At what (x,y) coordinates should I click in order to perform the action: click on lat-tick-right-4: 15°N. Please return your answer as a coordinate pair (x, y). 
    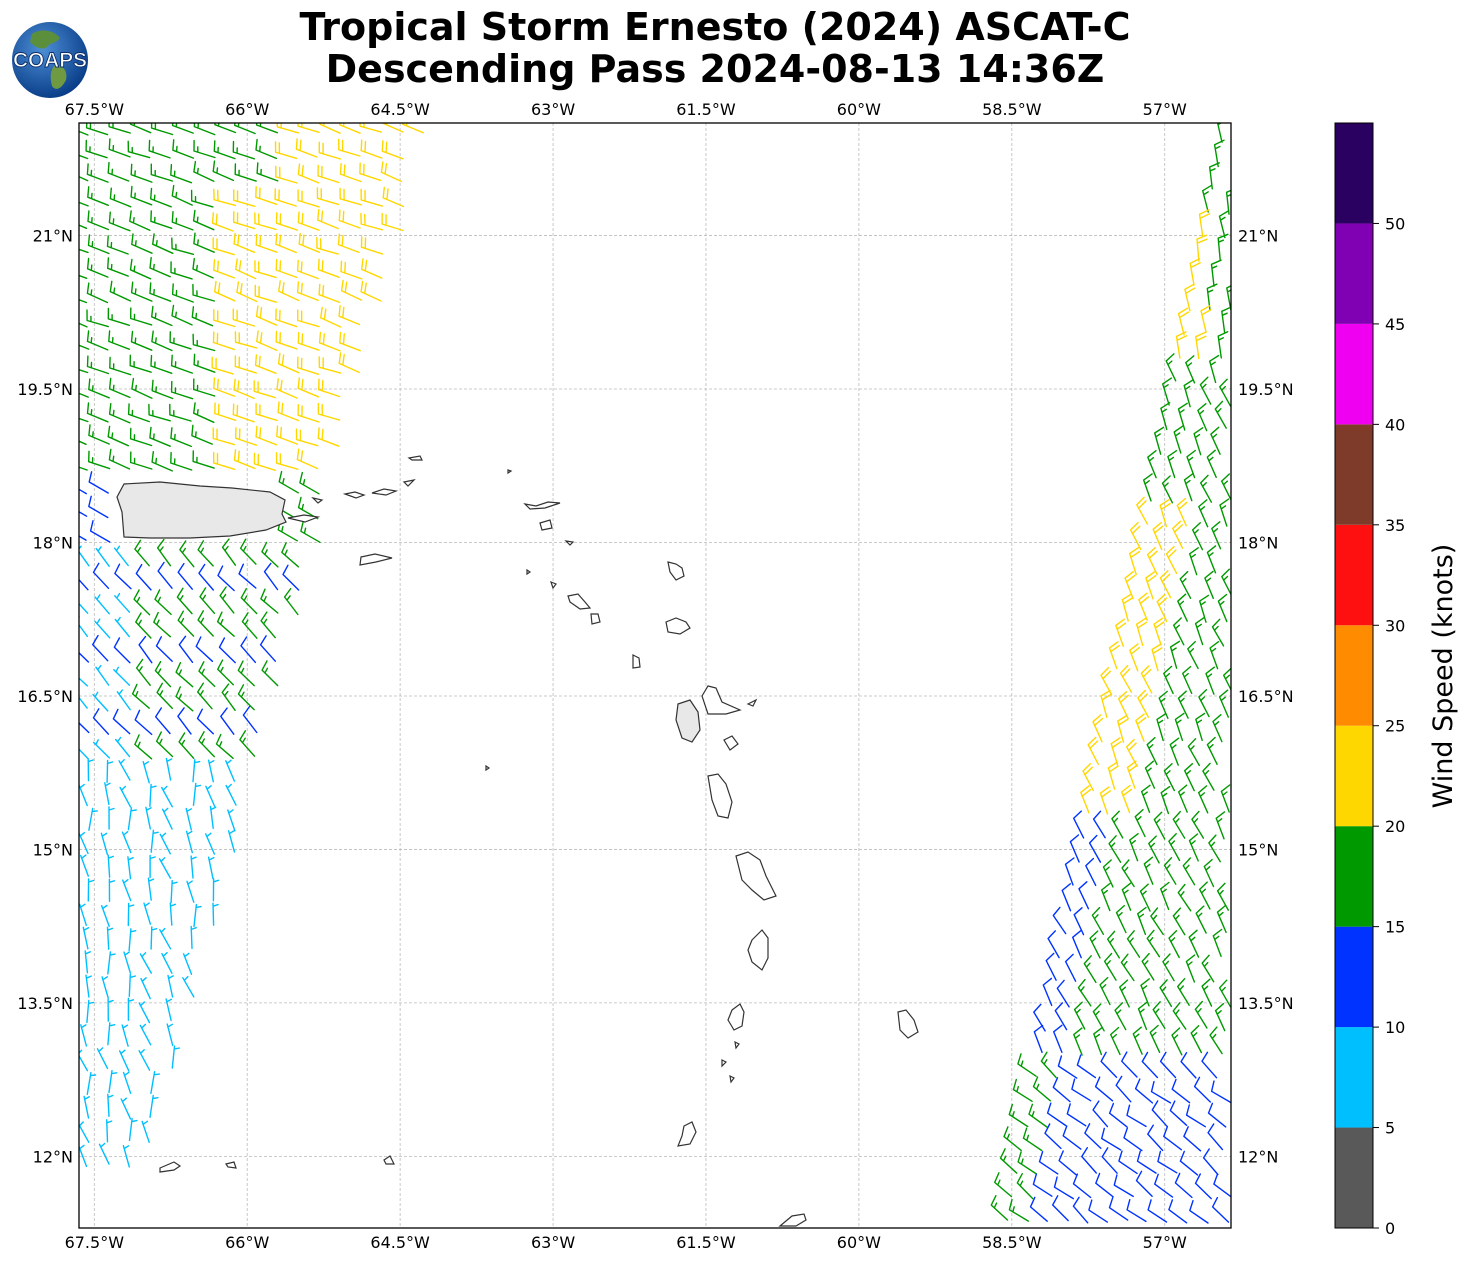
    Looking at the image, I should click on (1258, 849).